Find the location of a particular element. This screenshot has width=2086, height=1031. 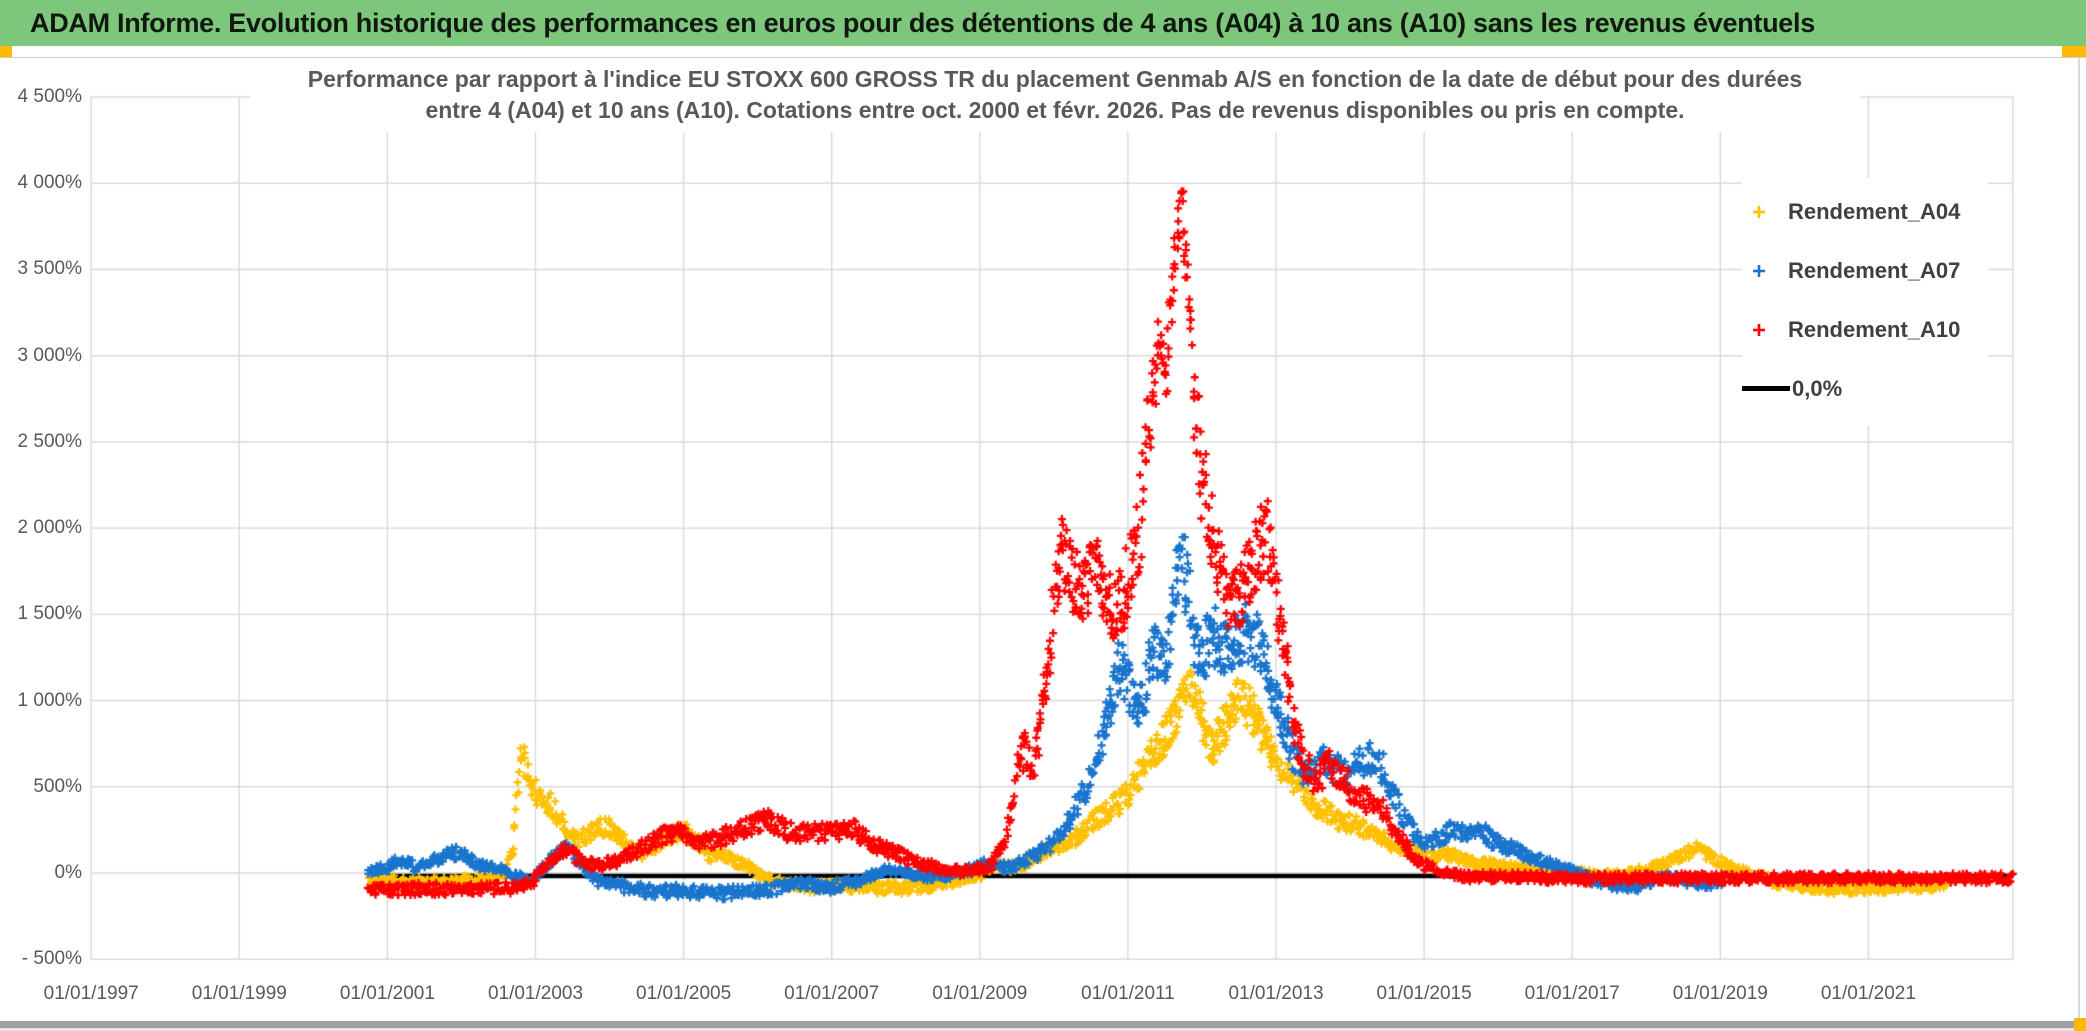

legend-item-rendement-a04: Rendement_A04 is located at coordinates (1865, 211).